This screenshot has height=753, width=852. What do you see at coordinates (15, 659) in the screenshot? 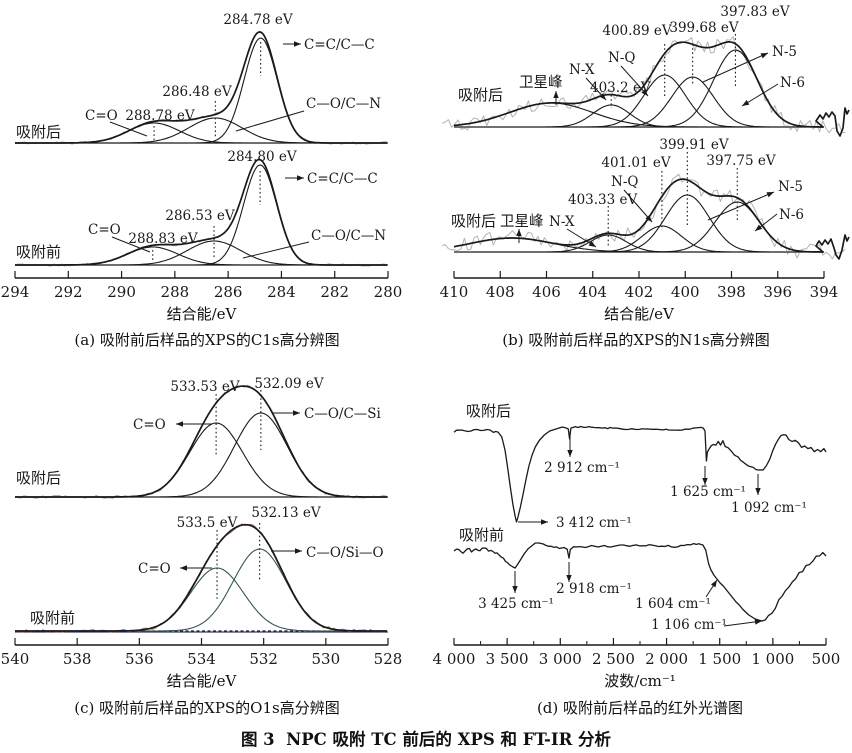
I see `svg-text: 540` at bounding box center [15, 659].